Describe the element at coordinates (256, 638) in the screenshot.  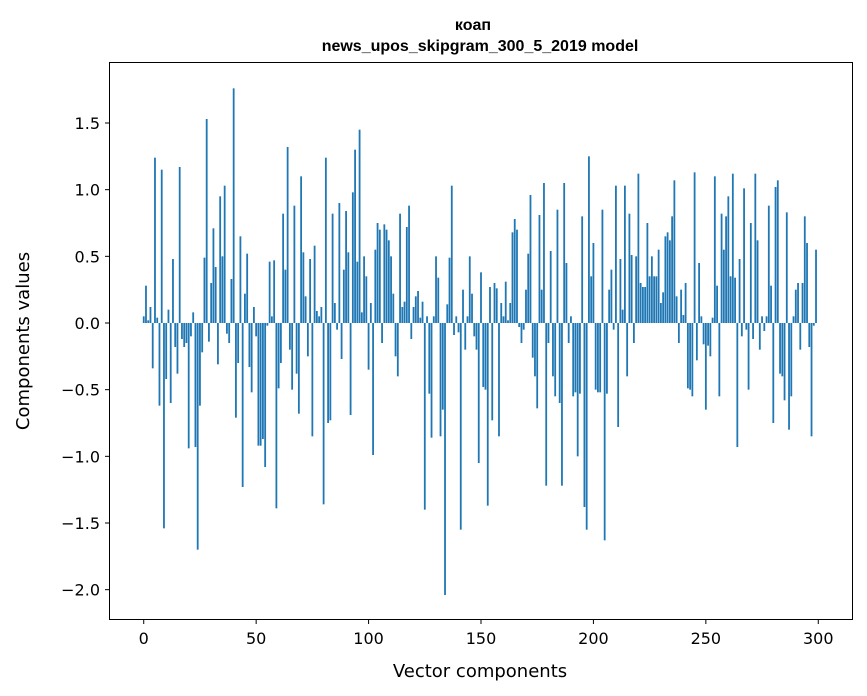
I see `x-tick-label: 50` at that location.